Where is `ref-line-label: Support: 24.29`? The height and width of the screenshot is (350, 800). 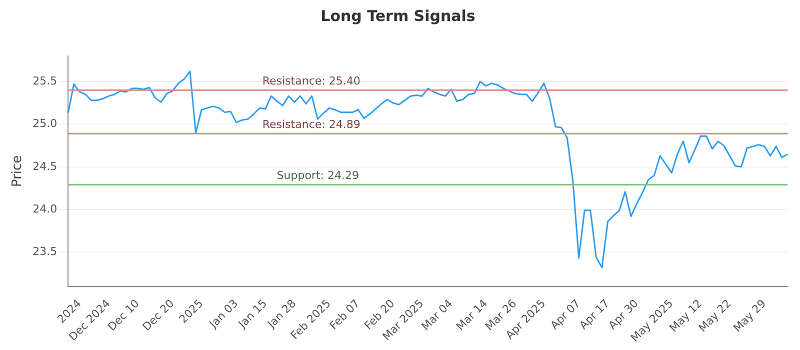
ref-line-label: Support: 24.29 is located at coordinates (317, 175).